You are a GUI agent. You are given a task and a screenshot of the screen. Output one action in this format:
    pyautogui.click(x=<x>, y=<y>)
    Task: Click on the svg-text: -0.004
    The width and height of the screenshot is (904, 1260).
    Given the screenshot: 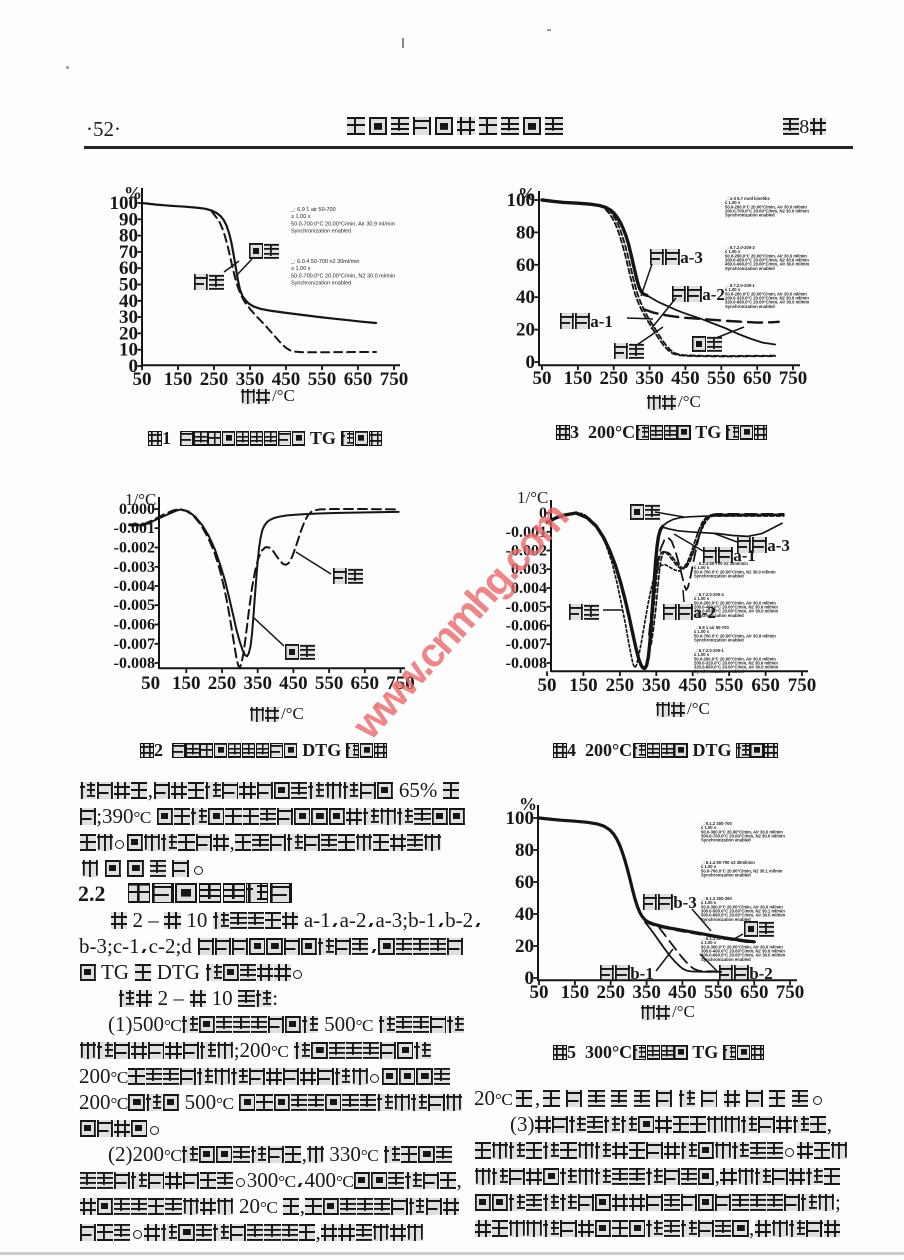 What is the action you would take?
    pyautogui.click(x=134, y=586)
    